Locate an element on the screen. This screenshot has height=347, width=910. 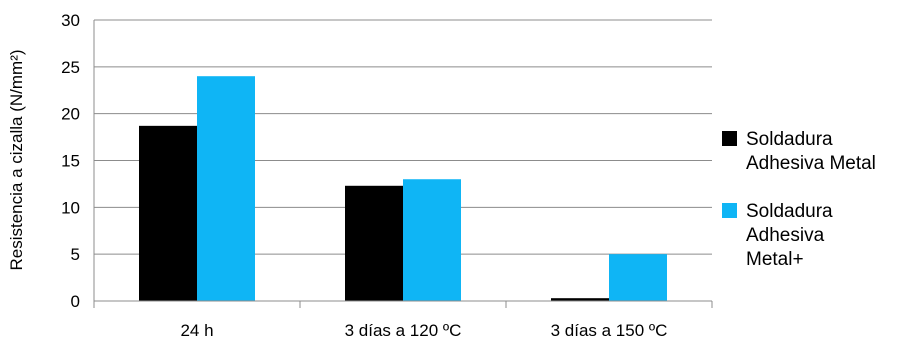
y-tick-label: 0 is located at coordinates (75, 301).